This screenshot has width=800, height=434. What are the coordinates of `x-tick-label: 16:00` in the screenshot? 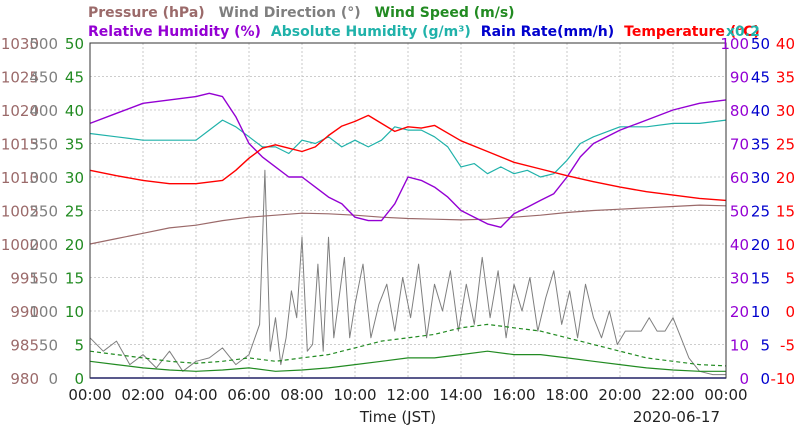 It's located at (513, 395).